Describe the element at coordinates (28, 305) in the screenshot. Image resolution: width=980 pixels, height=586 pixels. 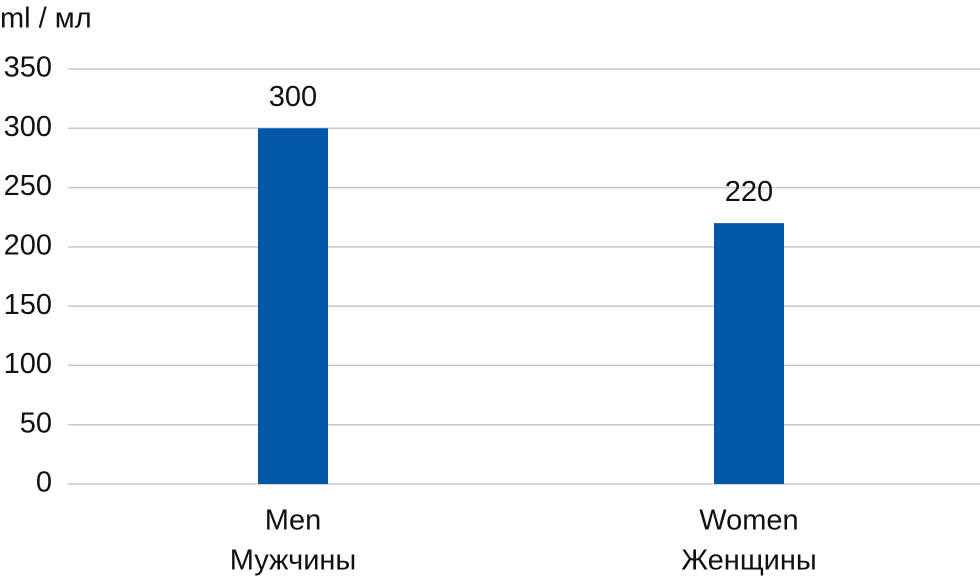
I see `y-tick-label: 150` at that location.